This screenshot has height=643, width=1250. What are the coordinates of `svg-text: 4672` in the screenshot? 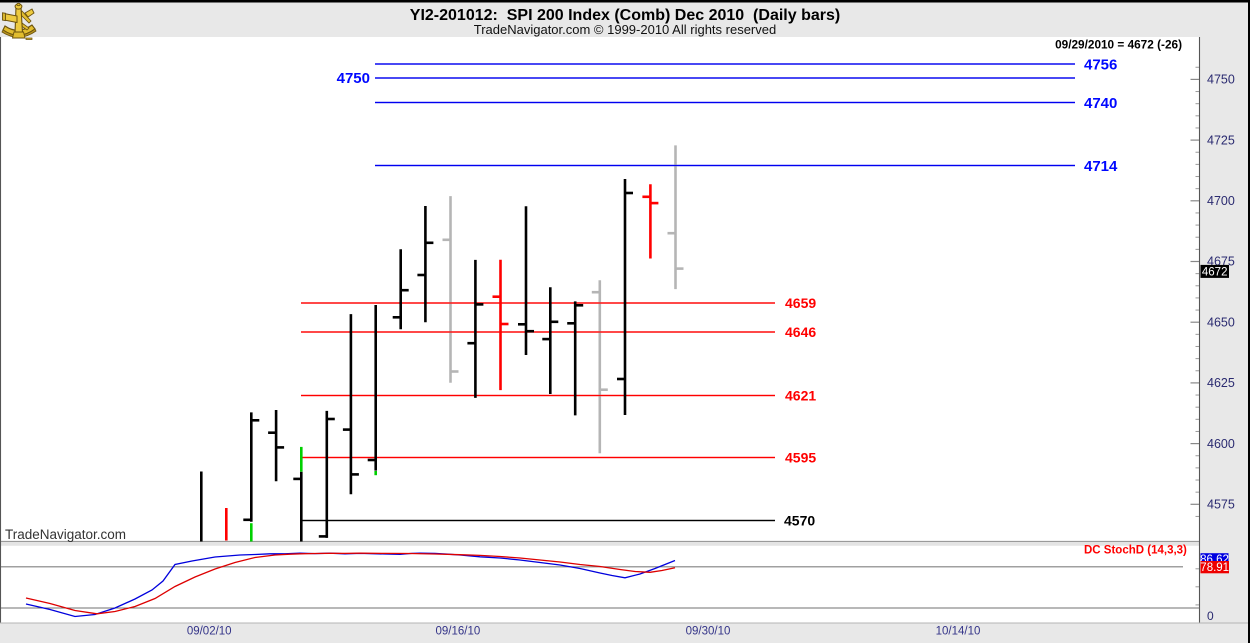 It's located at (1215, 272).